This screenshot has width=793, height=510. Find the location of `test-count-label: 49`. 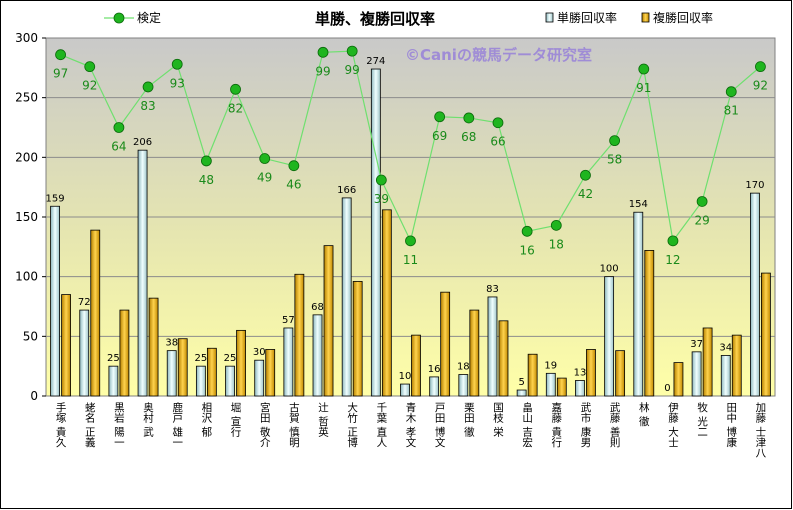

test-count-label: 49 is located at coordinates (264, 178).